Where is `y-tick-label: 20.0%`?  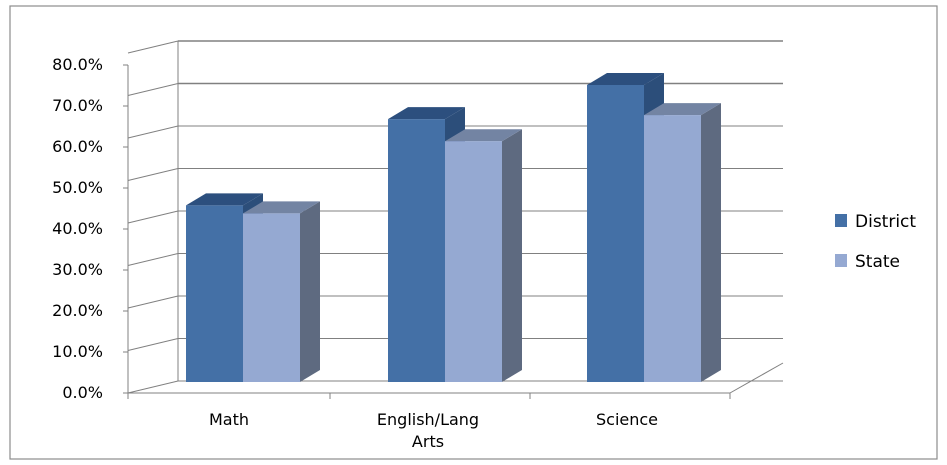 y-tick-label: 20.0% is located at coordinates (77, 310).